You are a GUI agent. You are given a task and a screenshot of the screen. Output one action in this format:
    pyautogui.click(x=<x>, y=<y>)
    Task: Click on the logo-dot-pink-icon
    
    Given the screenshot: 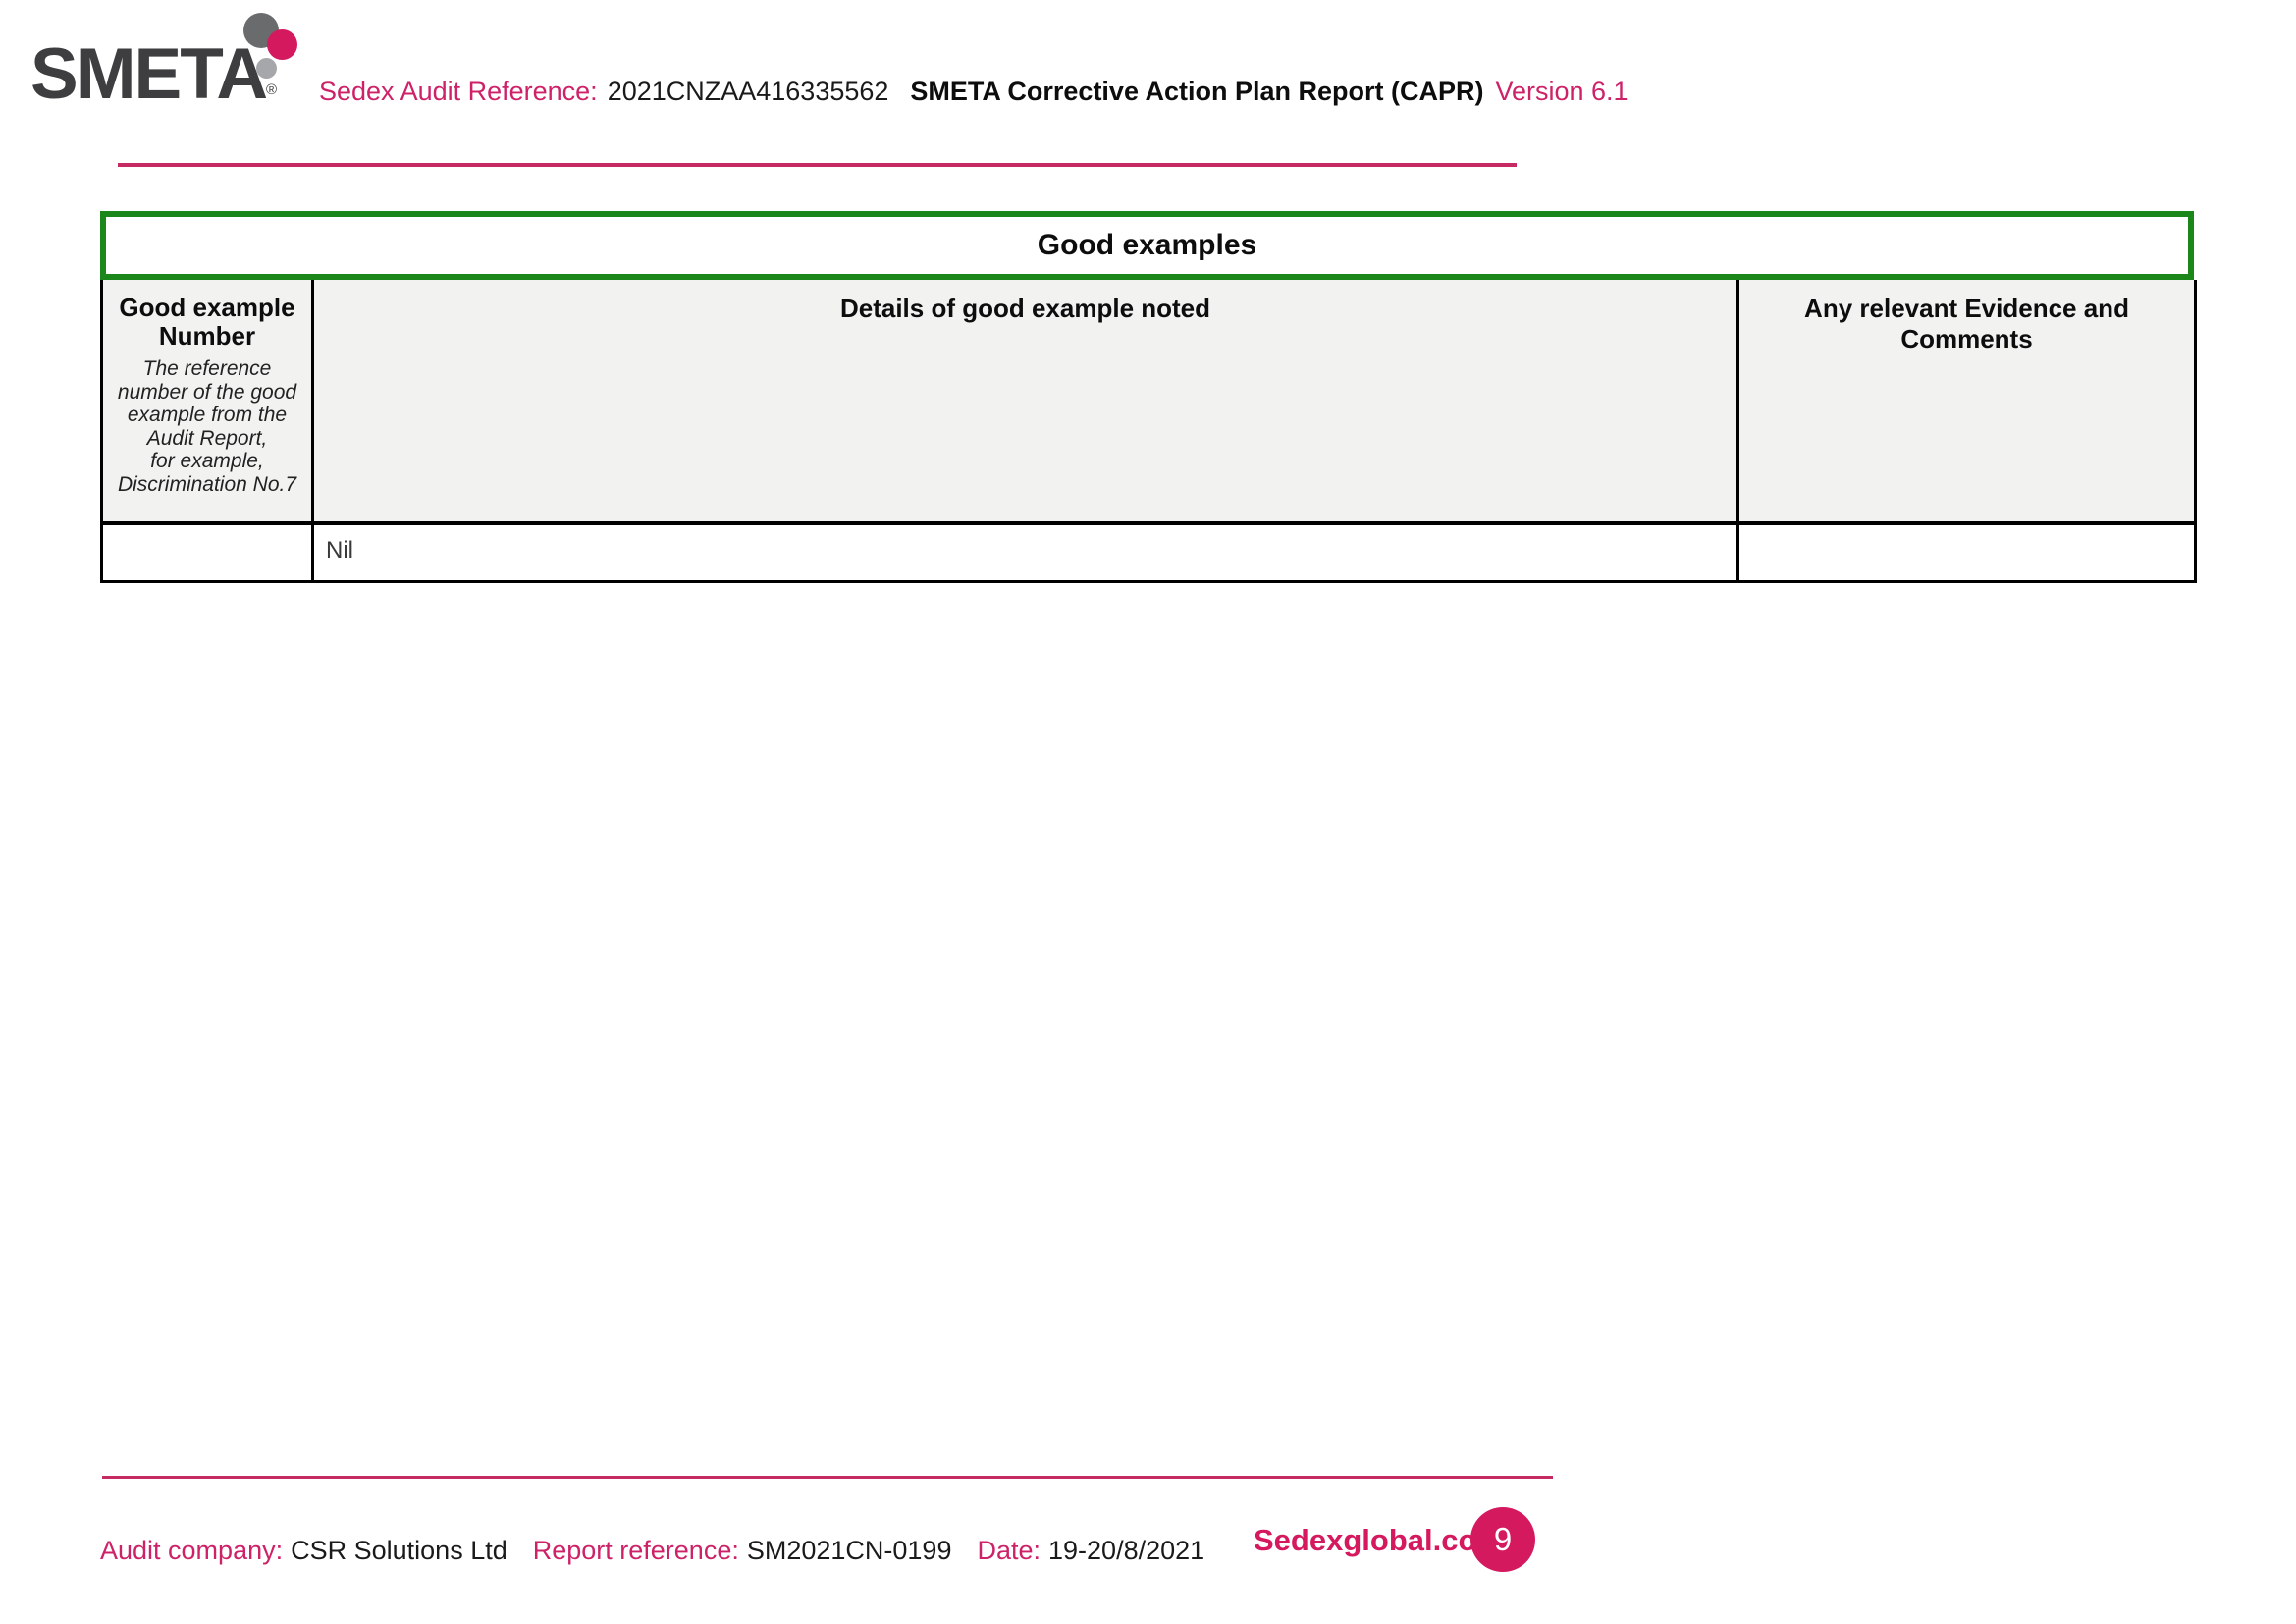 What is the action you would take?
    pyautogui.click(x=282, y=44)
    